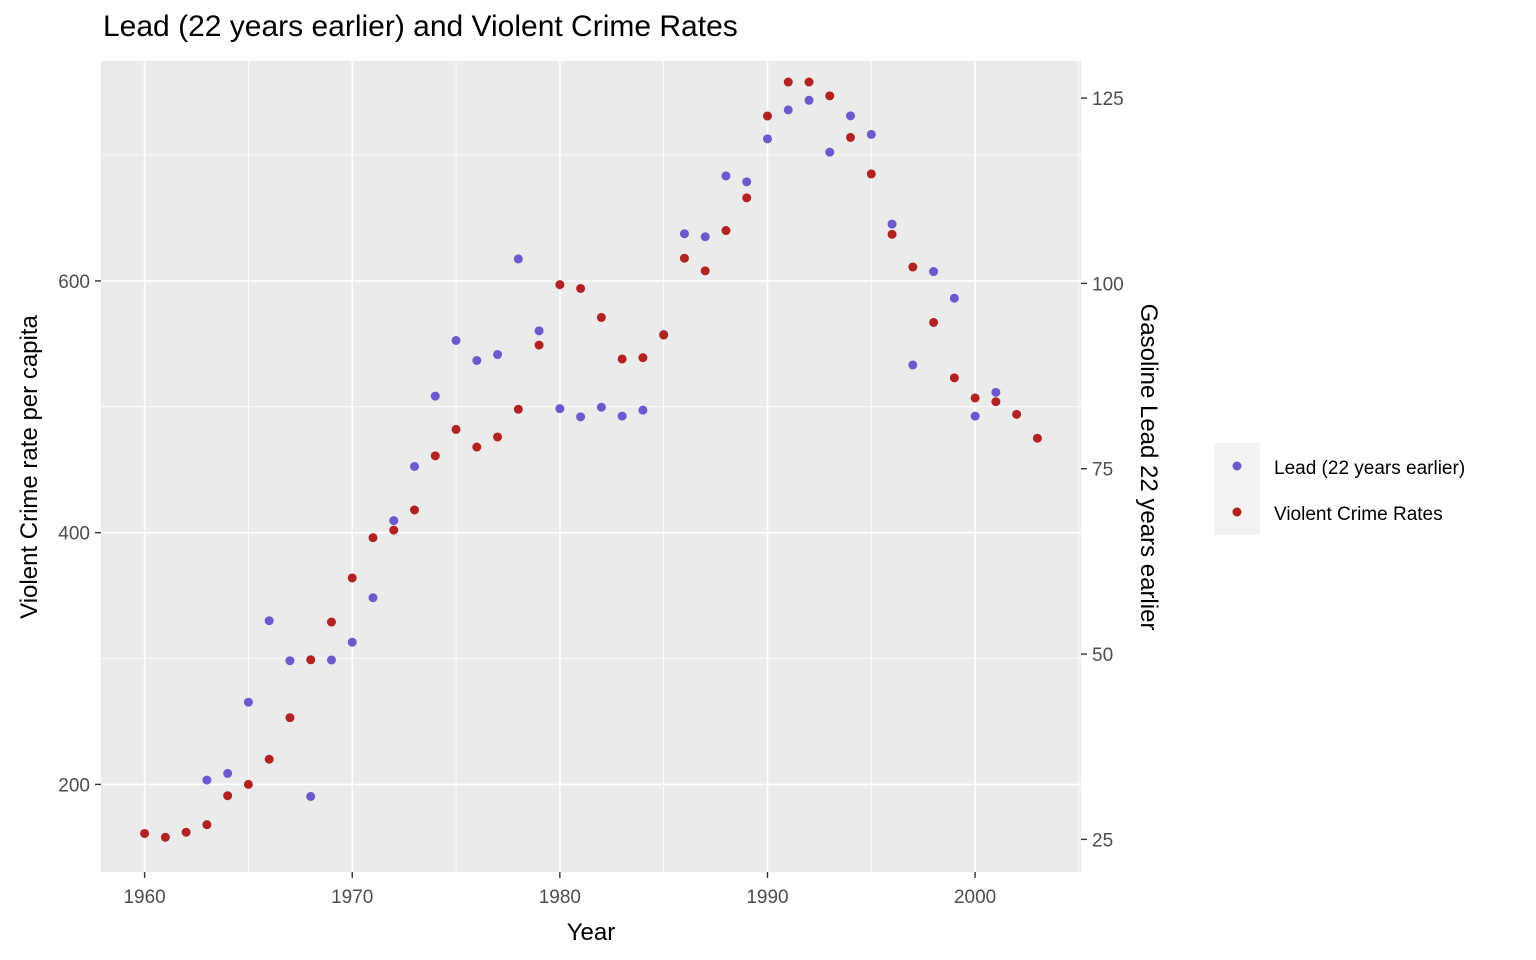 The height and width of the screenshot is (960, 1536). I want to click on x-tick-label: 1960, so click(144, 897).